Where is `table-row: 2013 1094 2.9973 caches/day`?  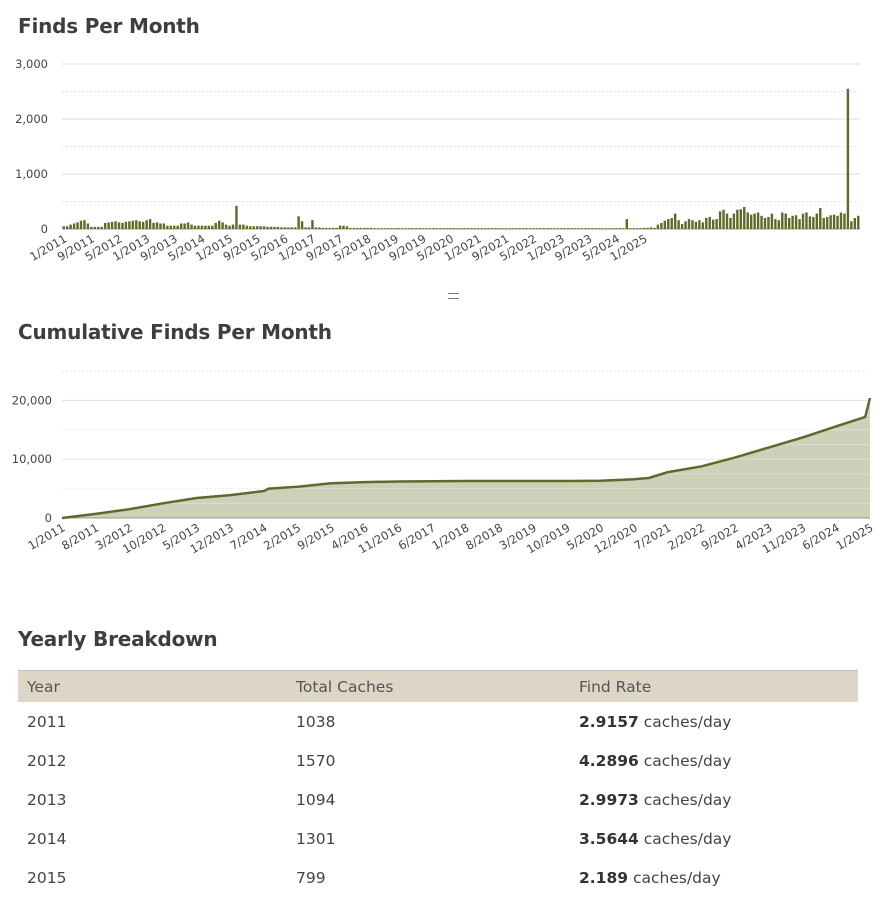 table-row: 2013 1094 2.9973 caches/day is located at coordinates (438, 799).